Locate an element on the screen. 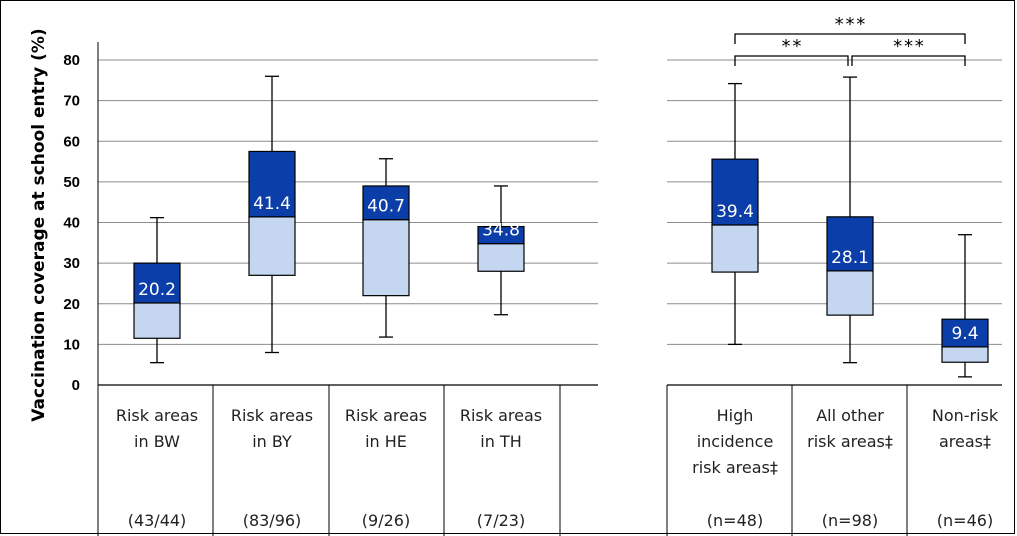 This screenshot has height=536, width=1017. y-tick-label: 50 is located at coordinates (71, 182).